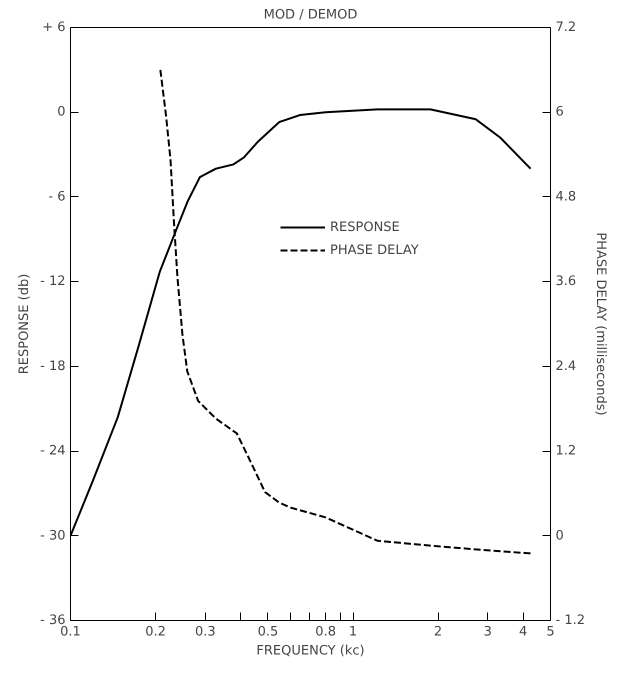 The height and width of the screenshot is (698, 637). What do you see at coordinates (53, 536) in the screenshot?
I see `y-tick-label: - 30` at bounding box center [53, 536].